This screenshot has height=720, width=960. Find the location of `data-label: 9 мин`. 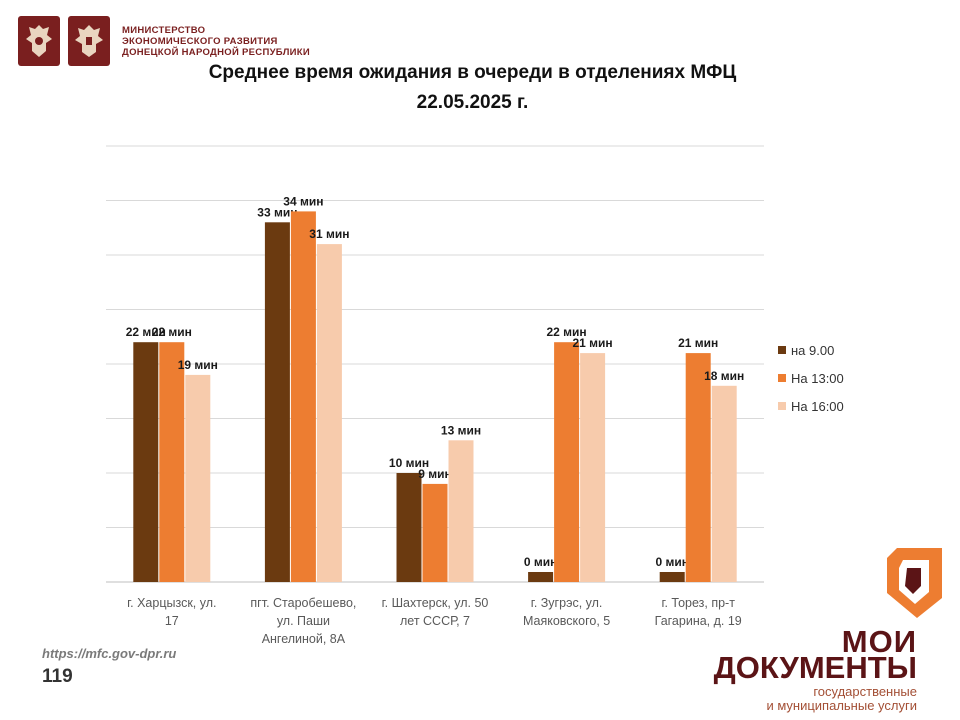

data-label: 9 мин is located at coordinates (435, 474).